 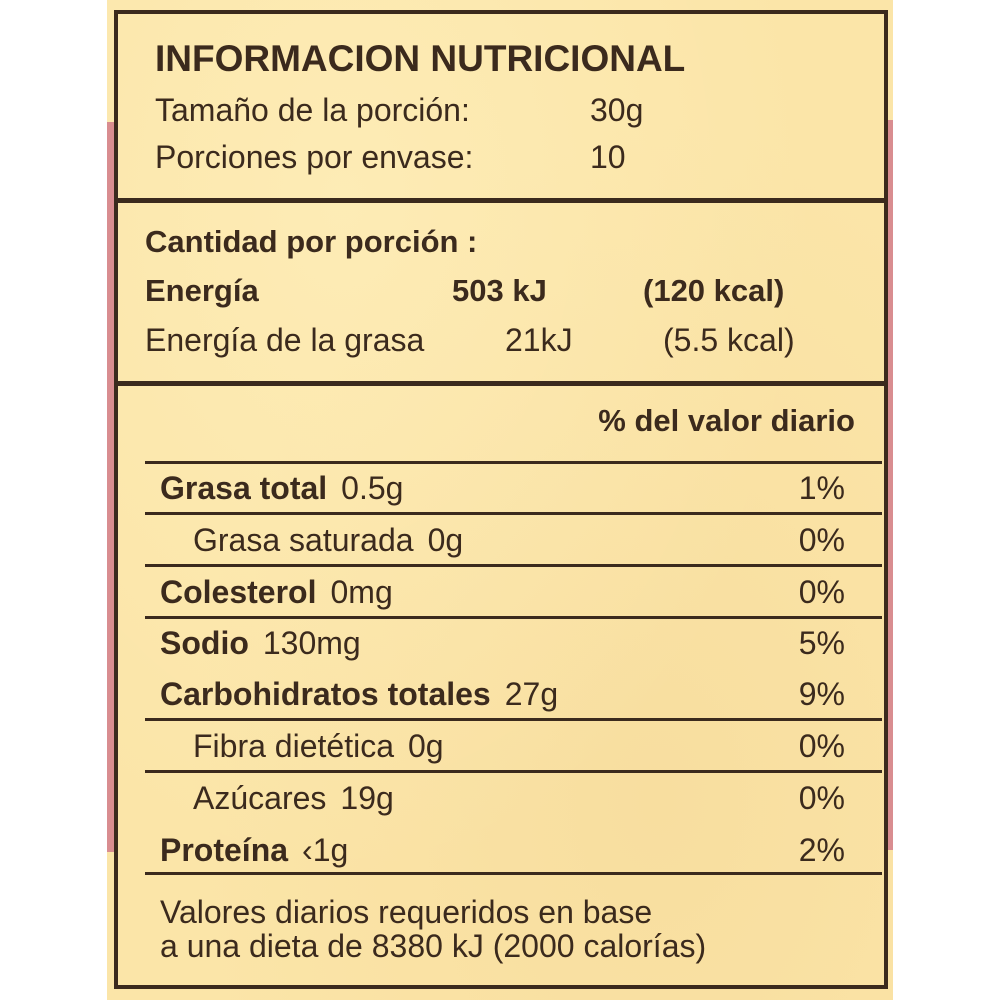 I want to click on daily-value-heading: % del valor diario, so click(x=726, y=420).